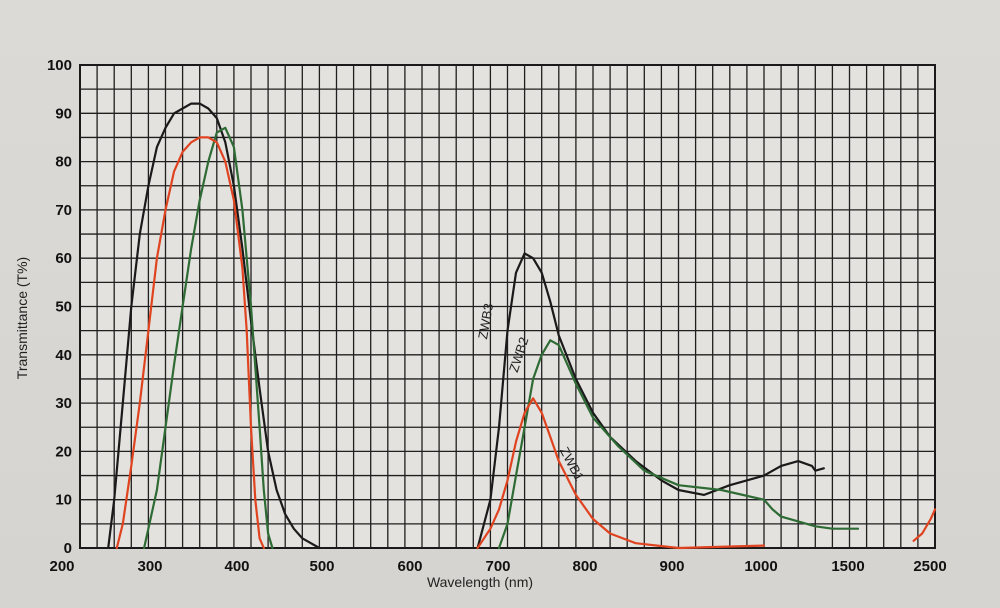  What do you see at coordinates (61, 566) in the screenshot?
I see `x-tick-label: 200` at bounding box center [61, 566].